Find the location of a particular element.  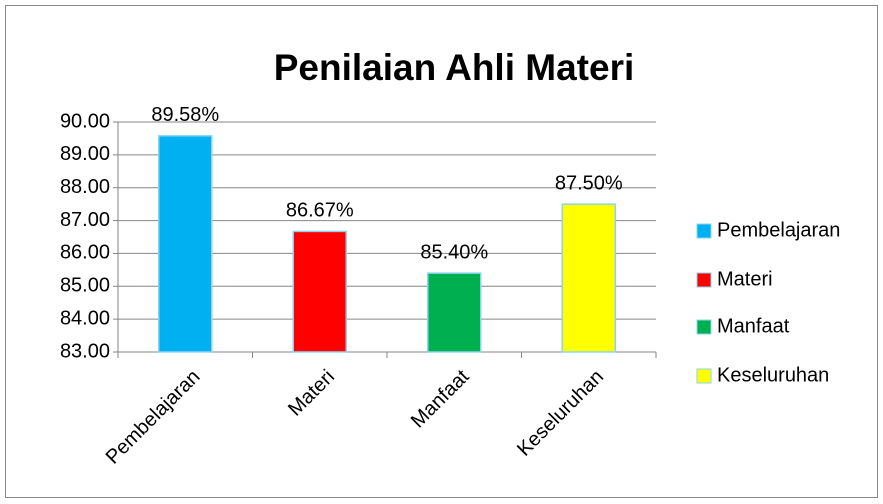

y-tick-label: 85.00 is located at coordinates (85, 286).